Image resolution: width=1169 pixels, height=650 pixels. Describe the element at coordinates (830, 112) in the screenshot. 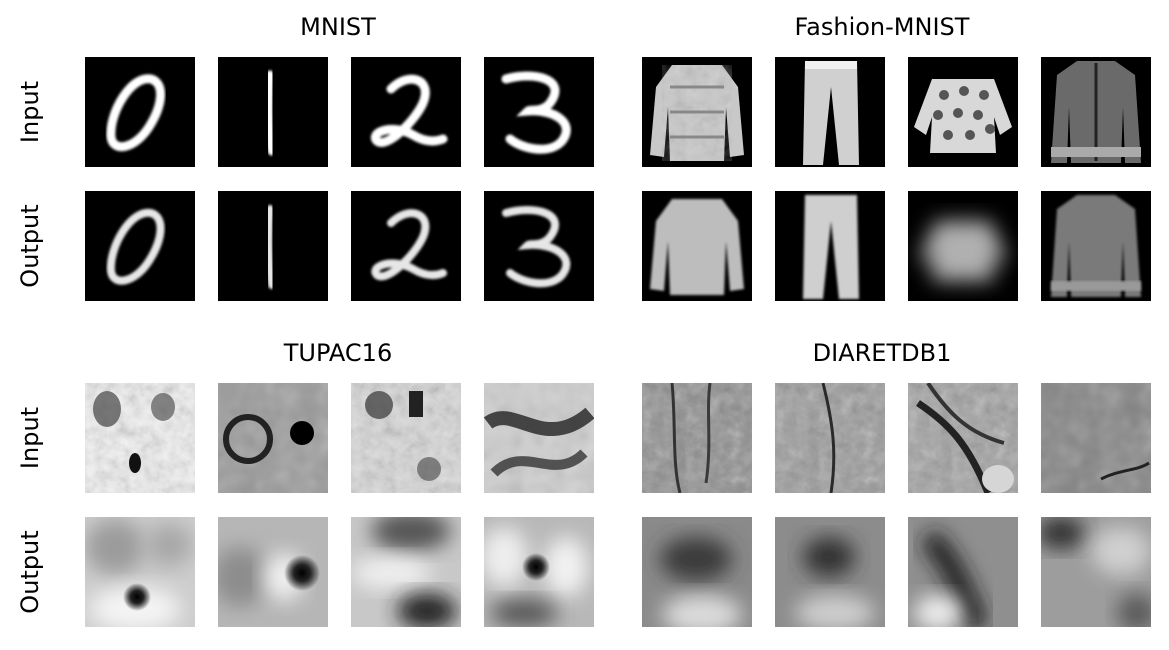

I see `fashion-input-trousers` at that location.